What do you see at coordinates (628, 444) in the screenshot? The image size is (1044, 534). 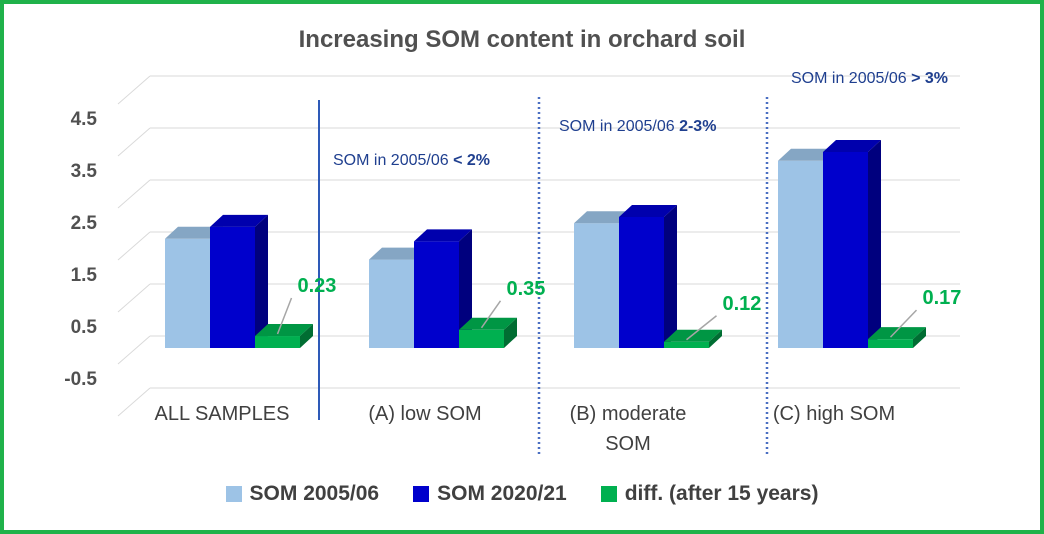 I see `x-label-line: SOM` at bounding box center [628, 444].